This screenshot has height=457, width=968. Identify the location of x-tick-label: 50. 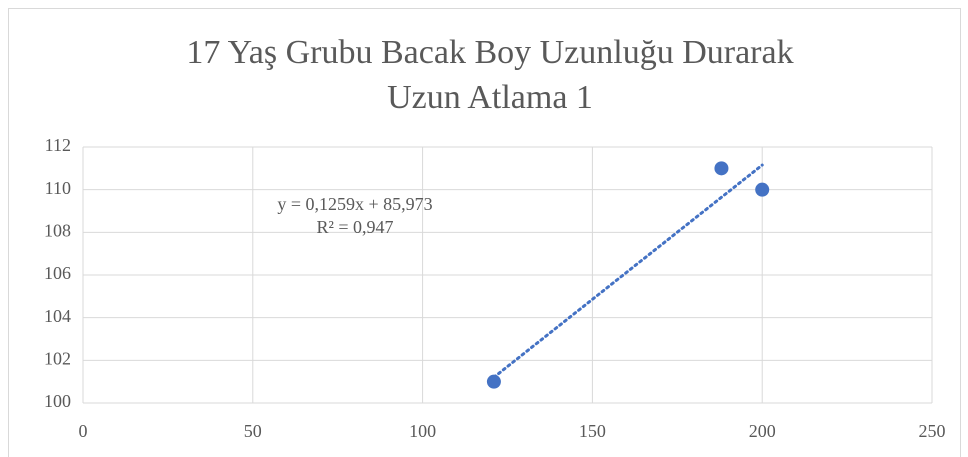
(253, 431).